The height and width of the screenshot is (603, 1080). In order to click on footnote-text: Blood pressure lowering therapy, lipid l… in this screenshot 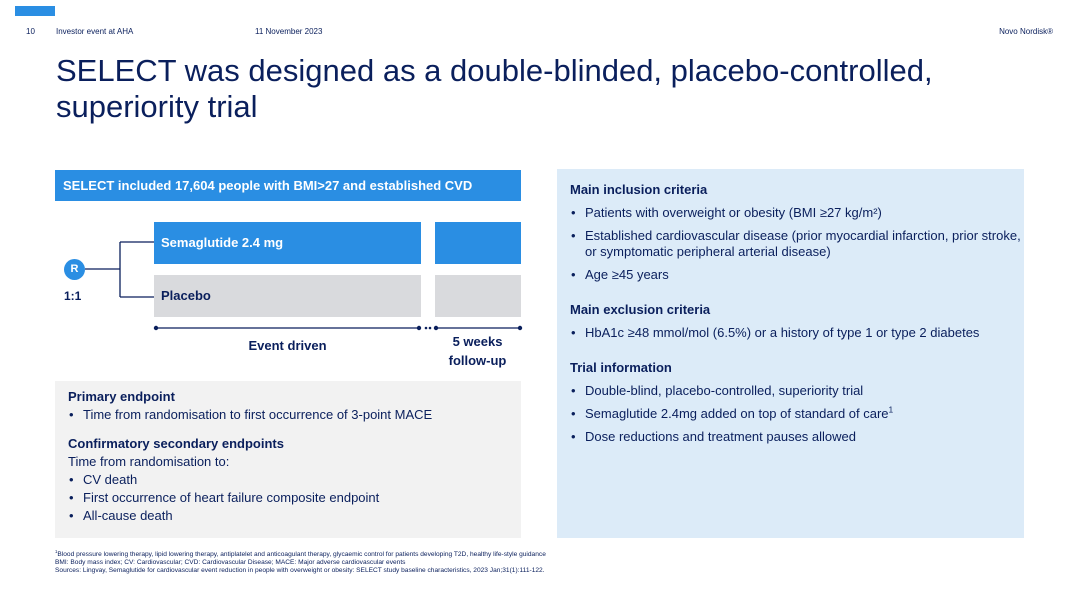, I will do `click(301, 554)`.